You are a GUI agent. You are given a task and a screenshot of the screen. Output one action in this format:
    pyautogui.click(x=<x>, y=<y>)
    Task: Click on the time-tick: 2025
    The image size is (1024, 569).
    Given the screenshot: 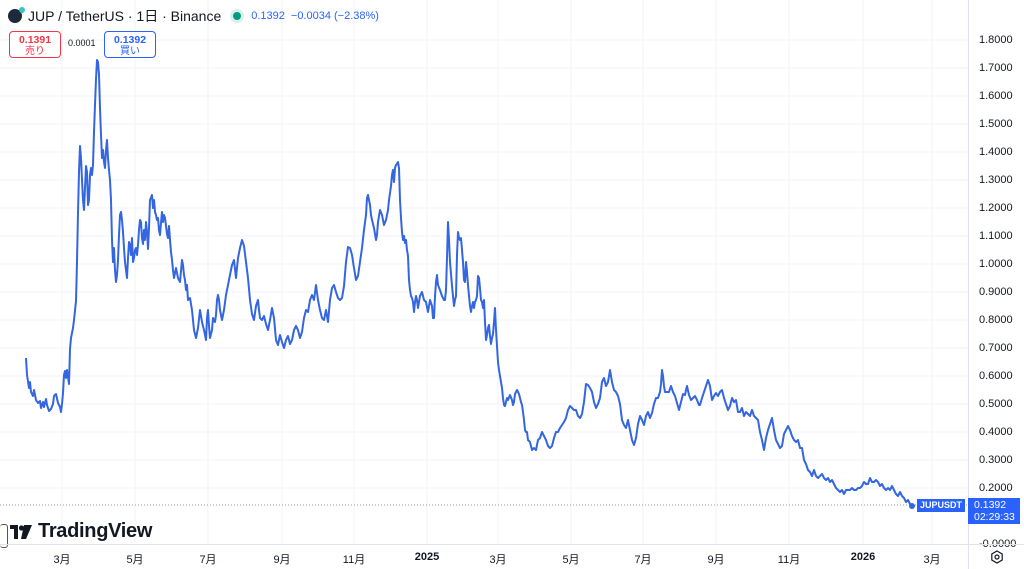 What is the action you would take?
    pyautogui.click(x=427, y=557)
    